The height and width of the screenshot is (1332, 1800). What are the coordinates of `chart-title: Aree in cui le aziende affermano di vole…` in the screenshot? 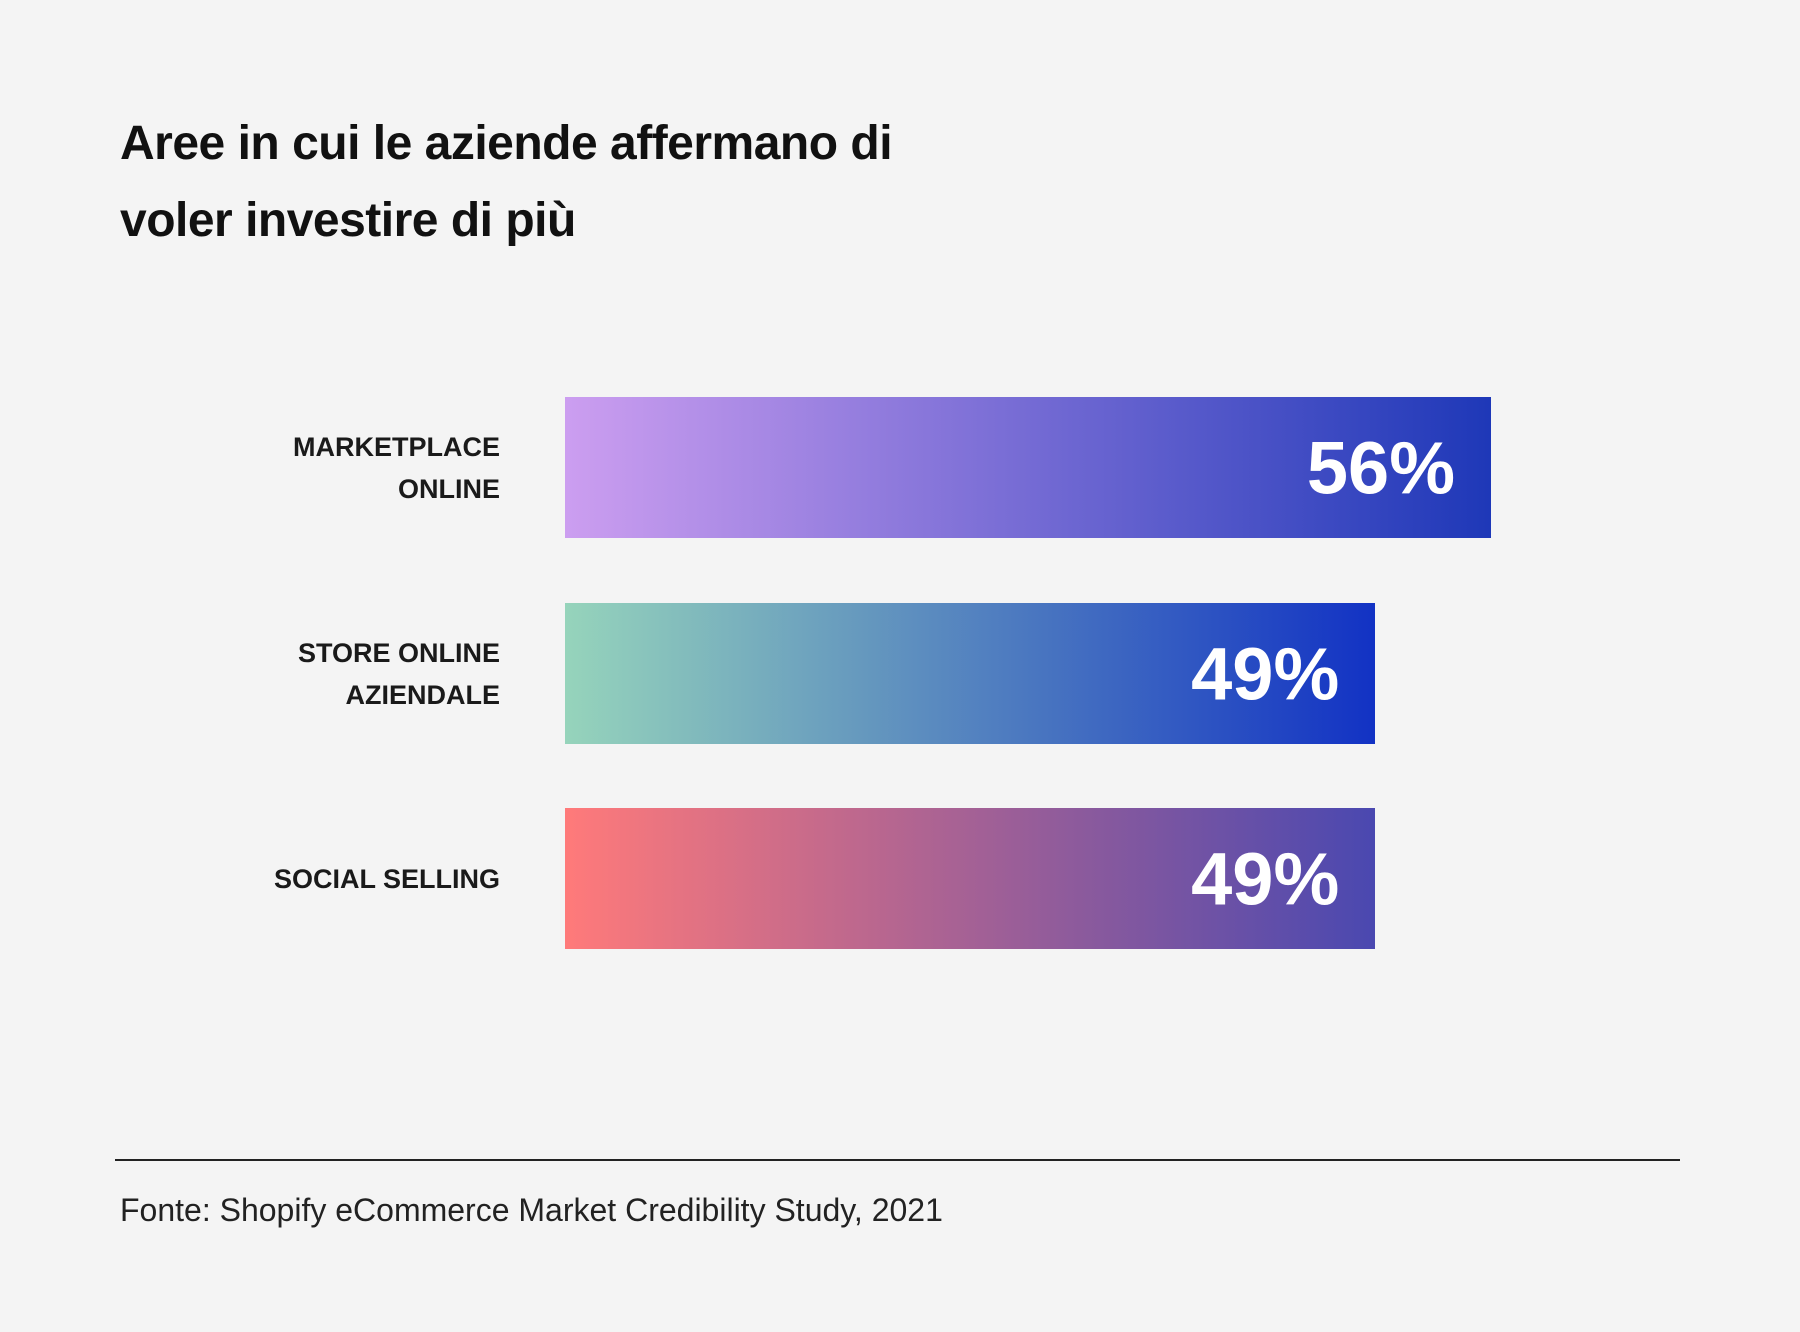 It's located at (506, 182).